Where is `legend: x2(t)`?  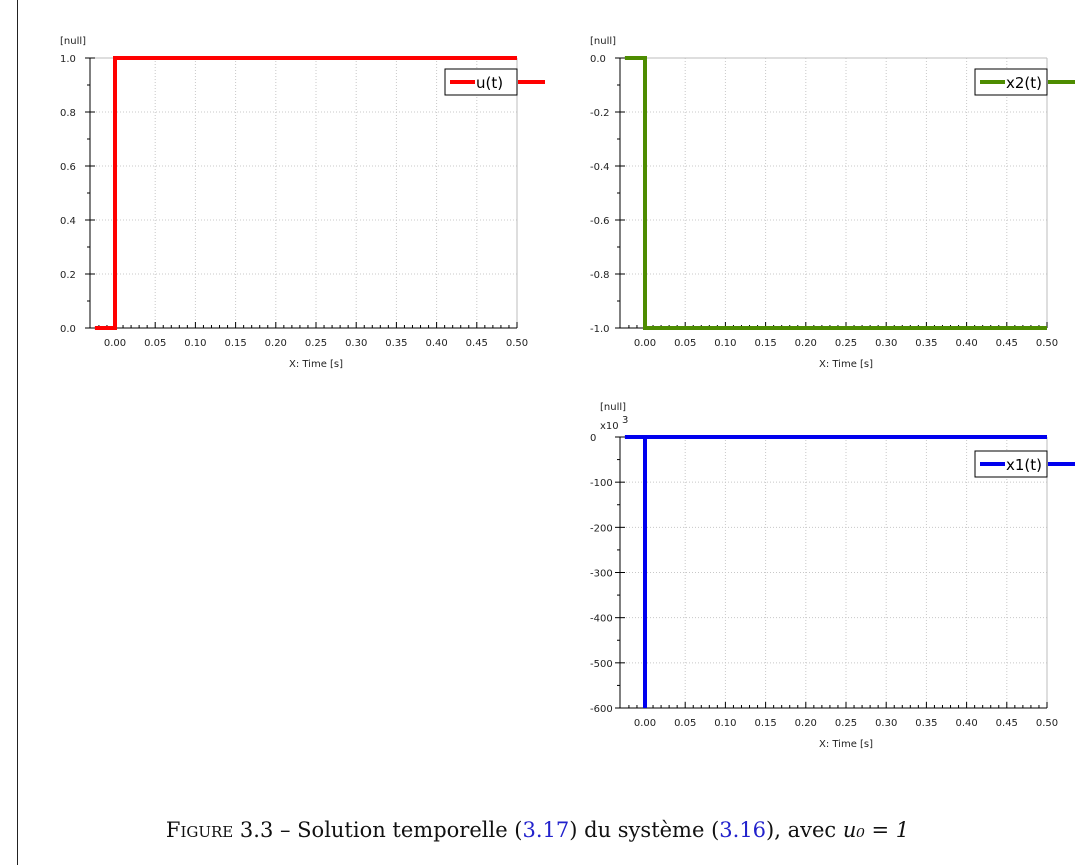
legend: x2(t) is located at coordinates (1024, 82).